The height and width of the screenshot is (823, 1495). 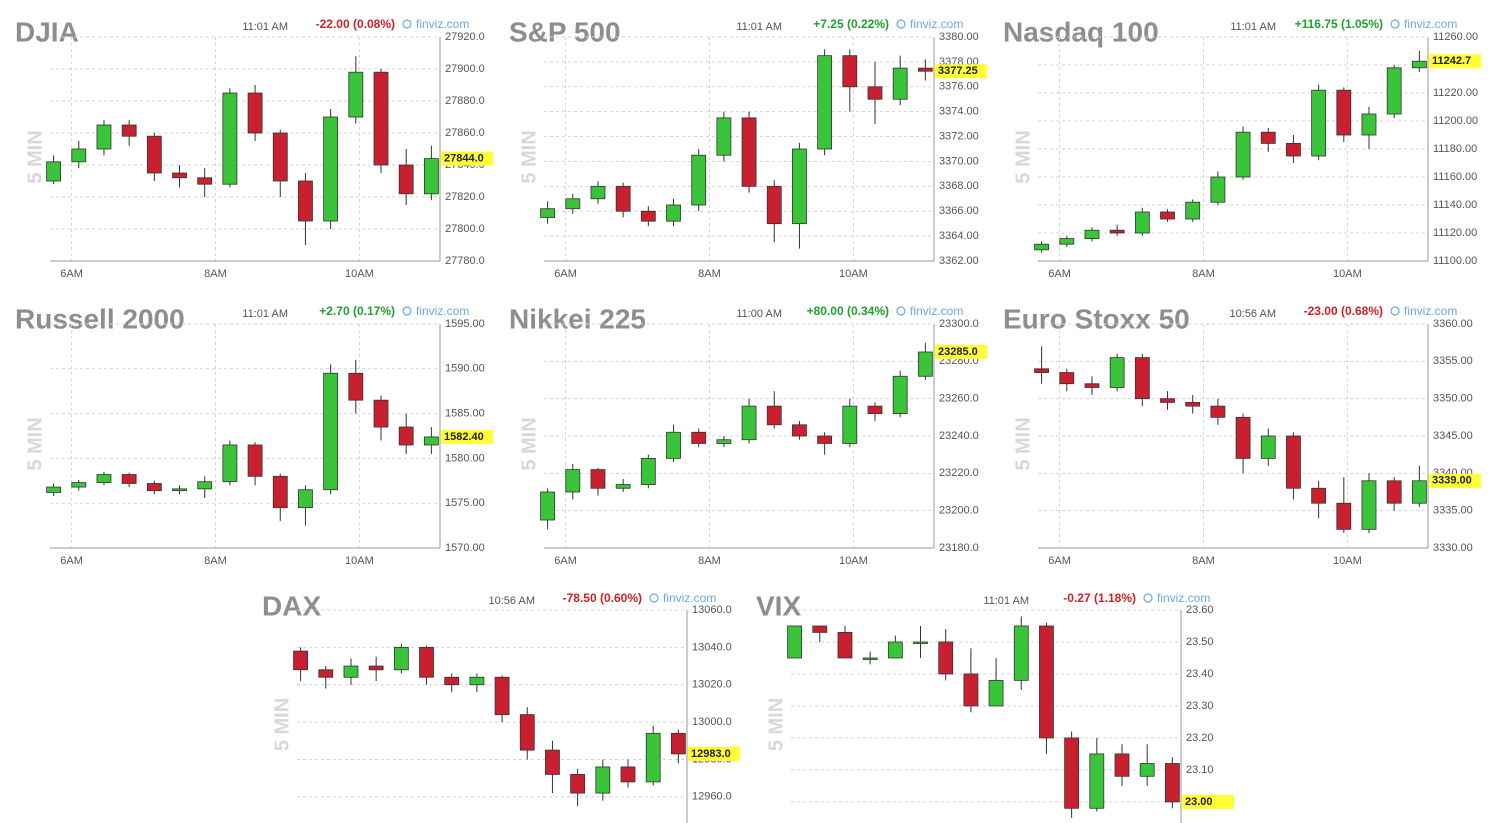 I want to click on last-price-label: 23.00, so click(x=1199, y=802).